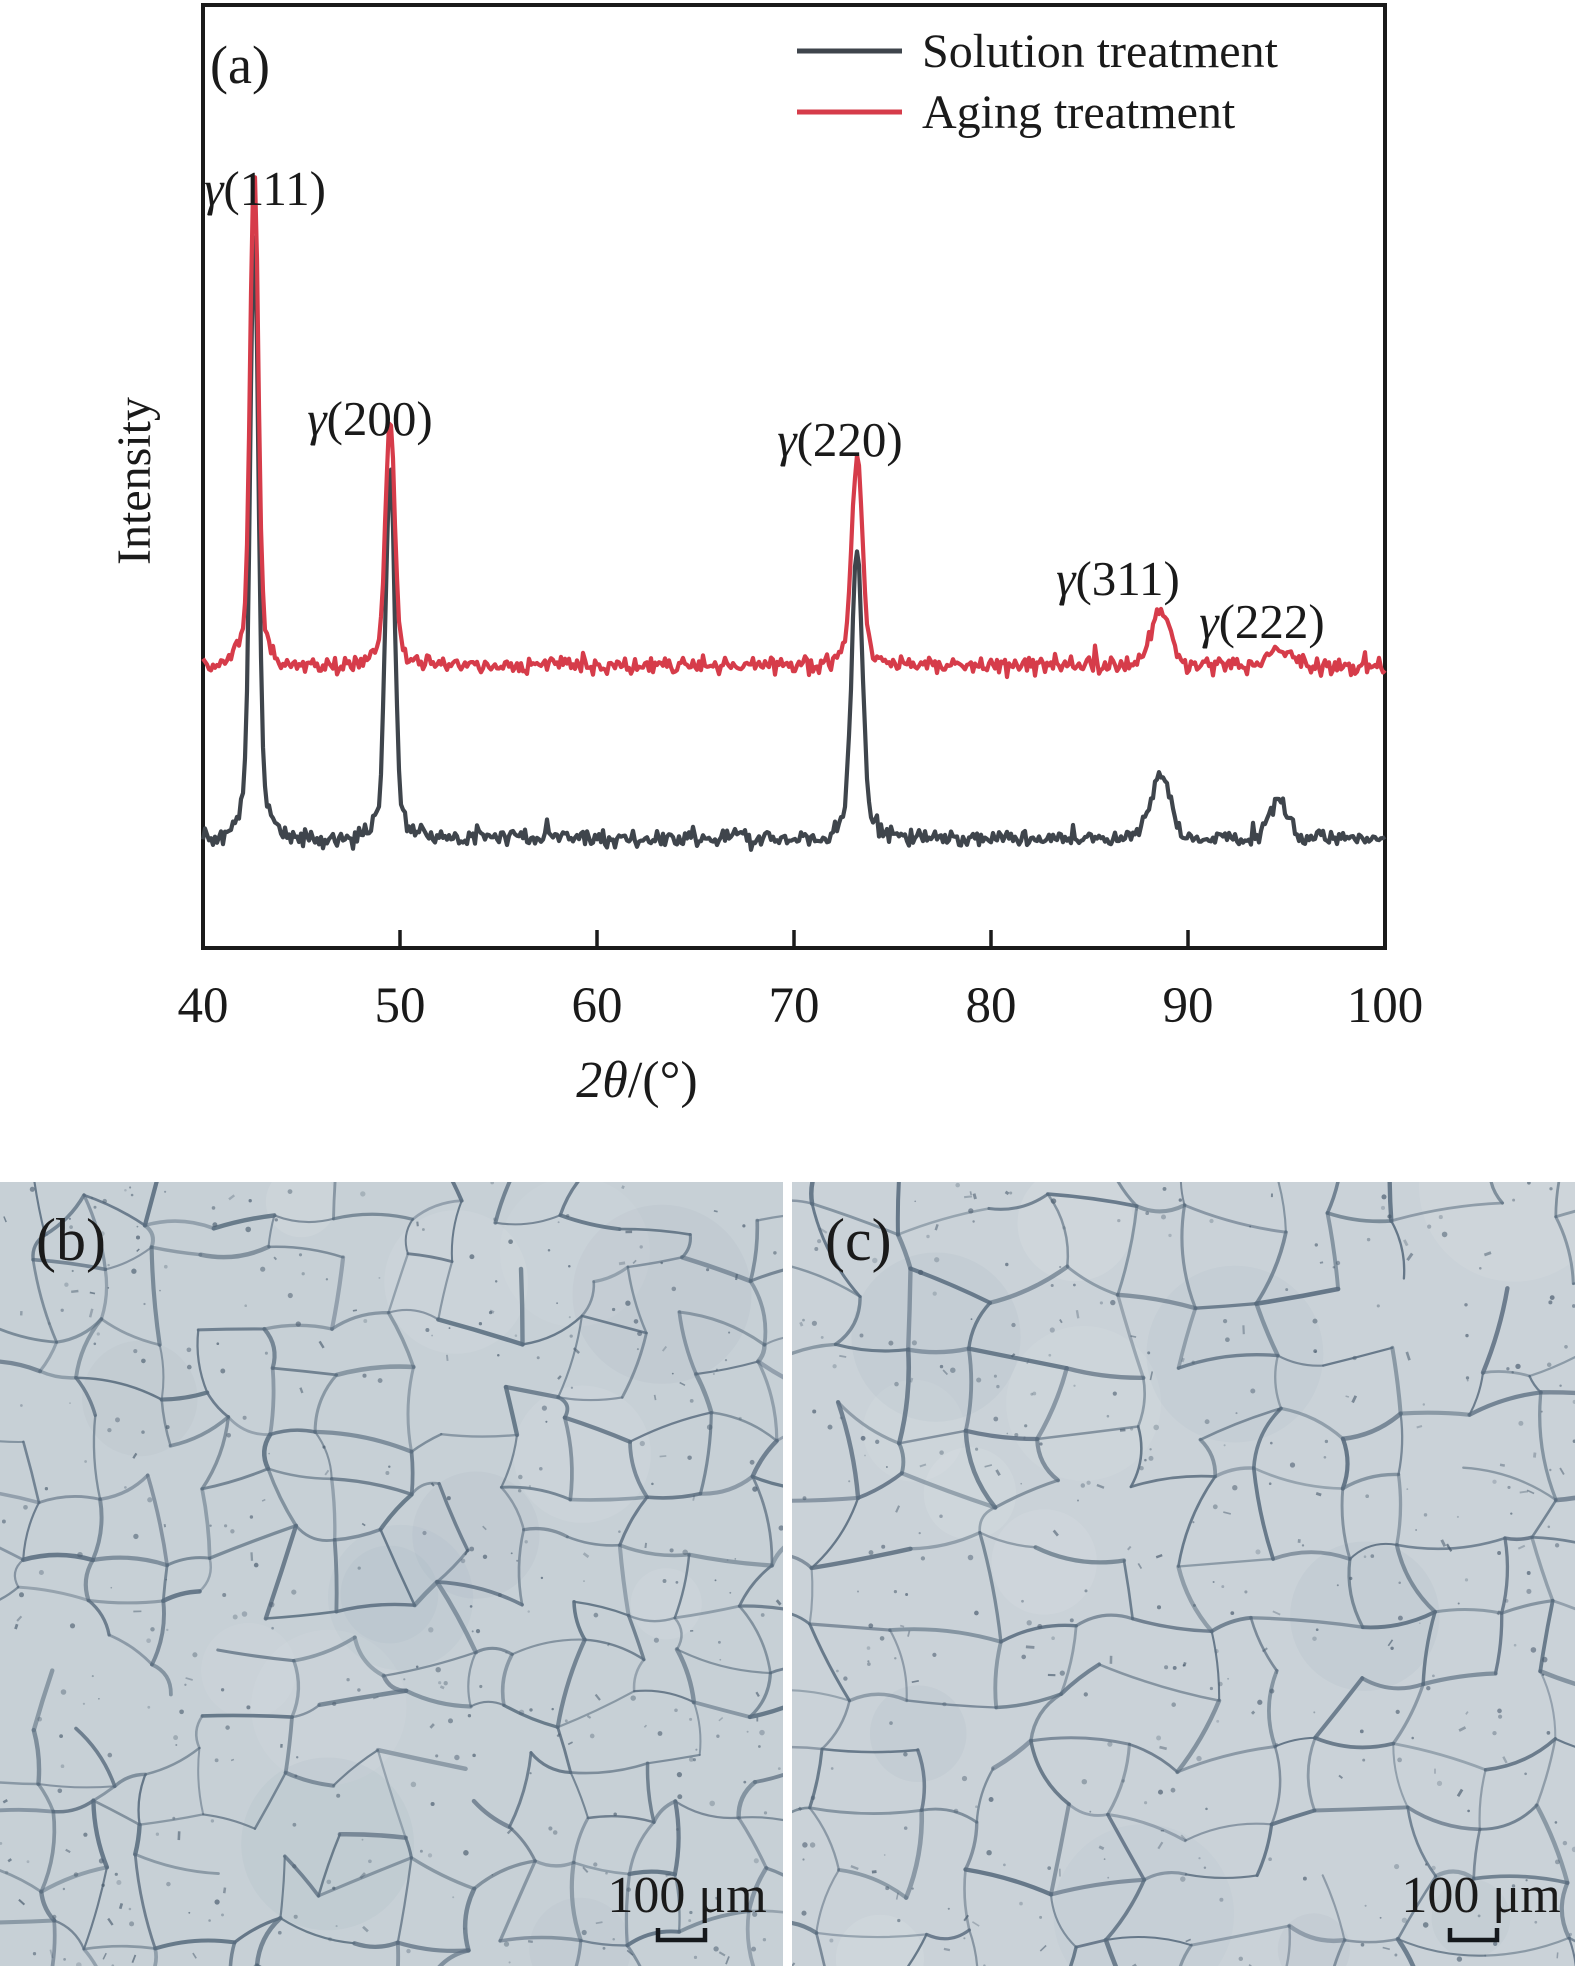 The width and height of the screenshot is (1575, 1966). I want to click on x-axis-tick-labels: 40 50 60 70 80 90 100, so click(801, 1006).